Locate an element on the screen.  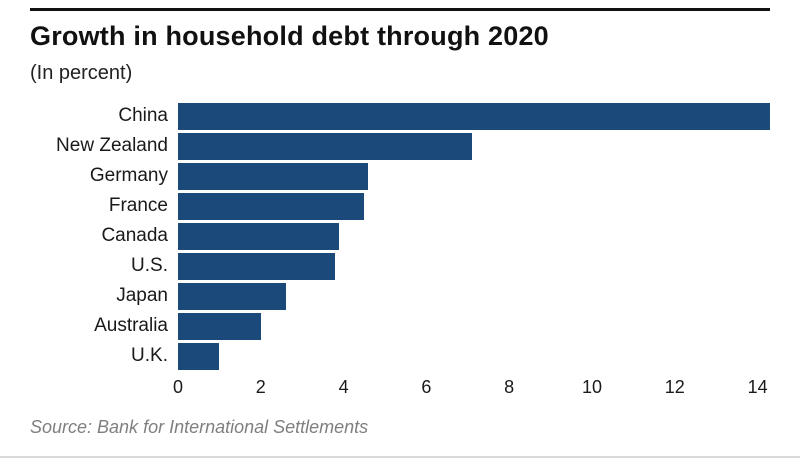
x-axis-ticks: 0 2 4 6 8 10 12 14 is located at coordinates (471, 389).